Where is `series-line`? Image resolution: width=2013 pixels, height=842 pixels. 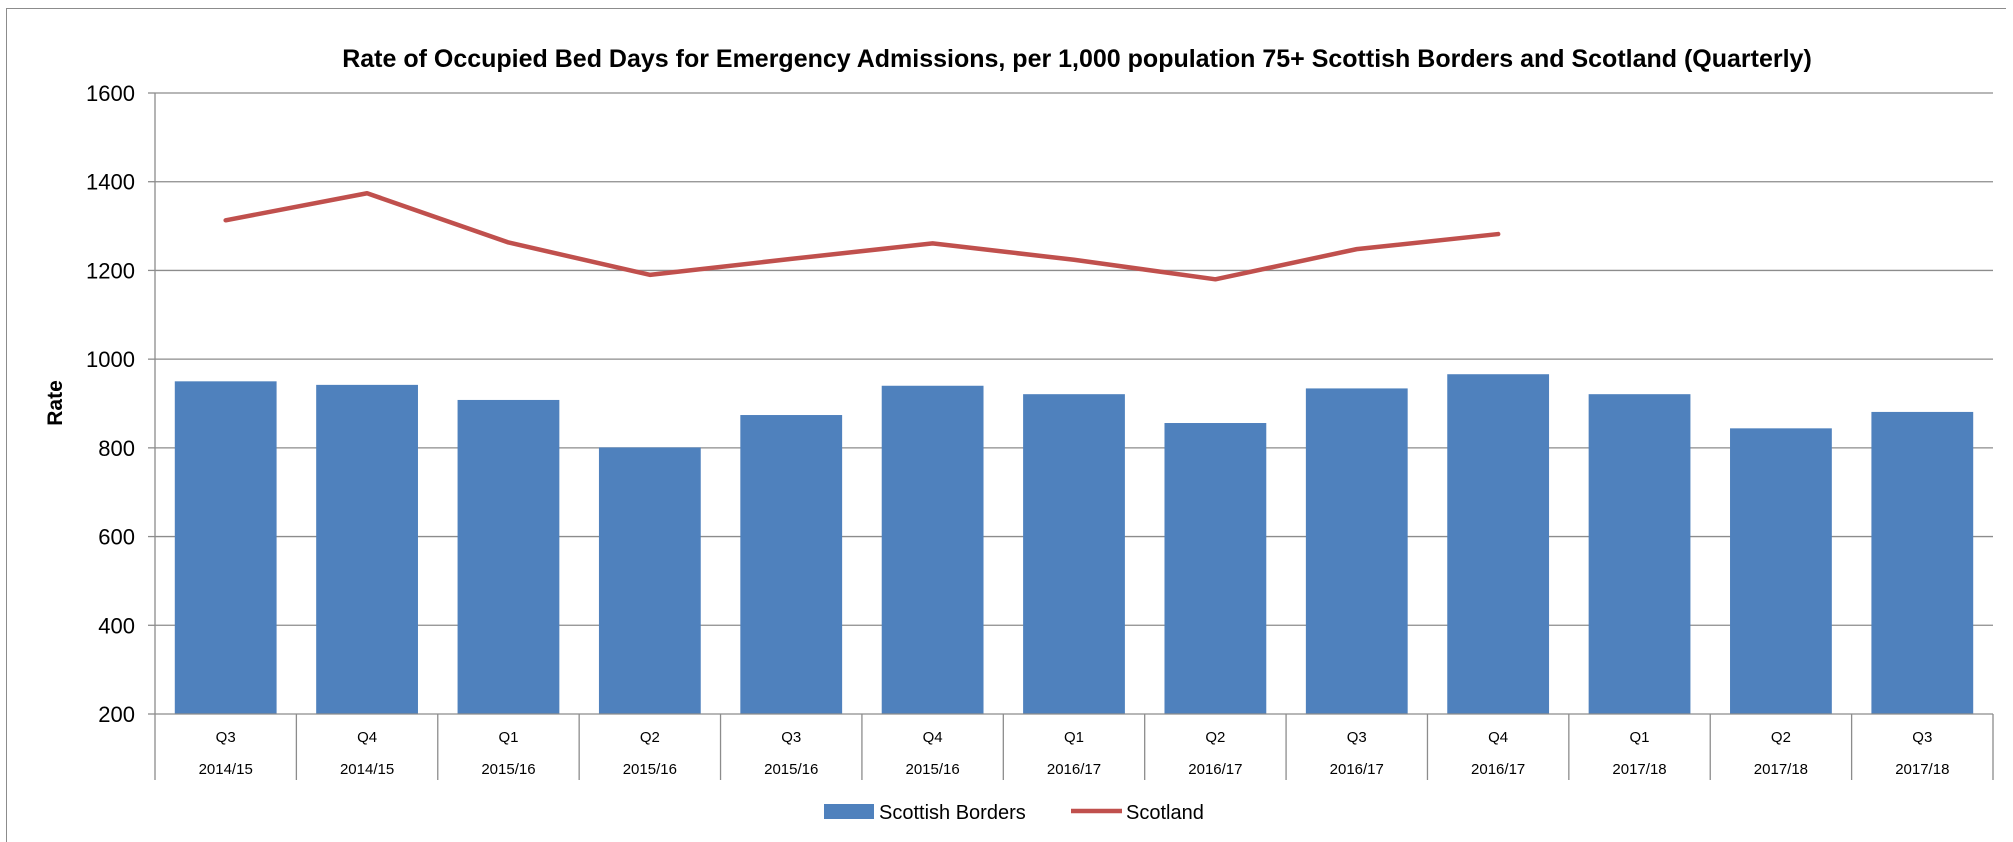
series-line is located at coordinates (862, 236).